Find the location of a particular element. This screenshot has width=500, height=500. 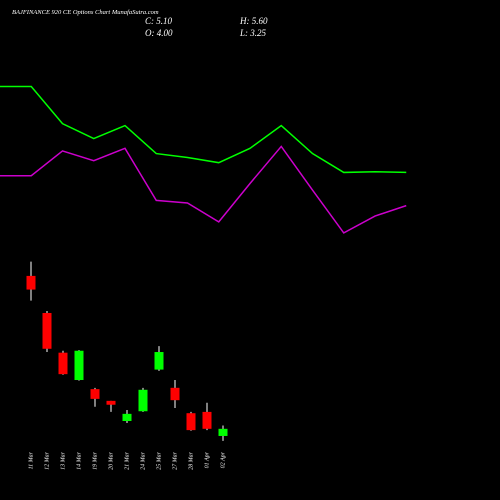

x-tick-label: 28 Mar is located at coordinates (191, 460).